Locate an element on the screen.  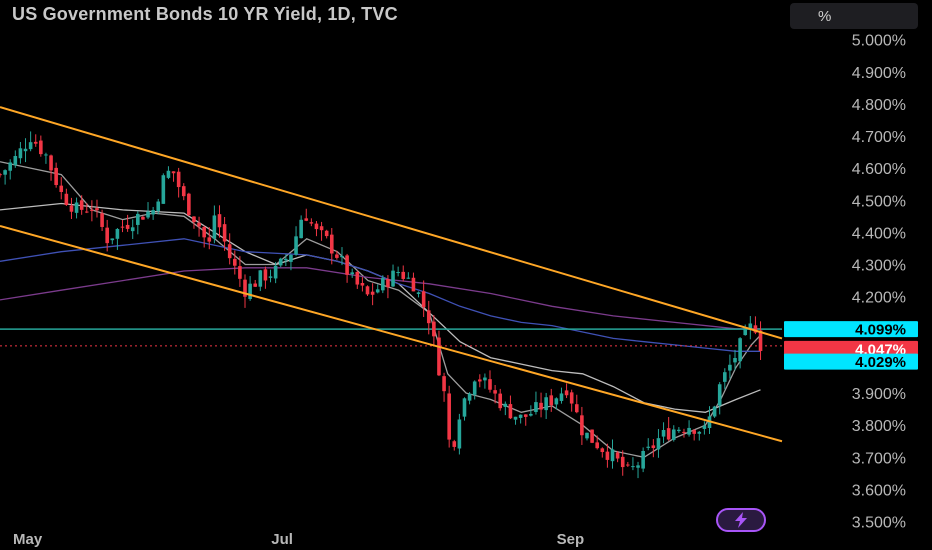
price-badge-label: 4.029% is located at coordinates (880, 362).